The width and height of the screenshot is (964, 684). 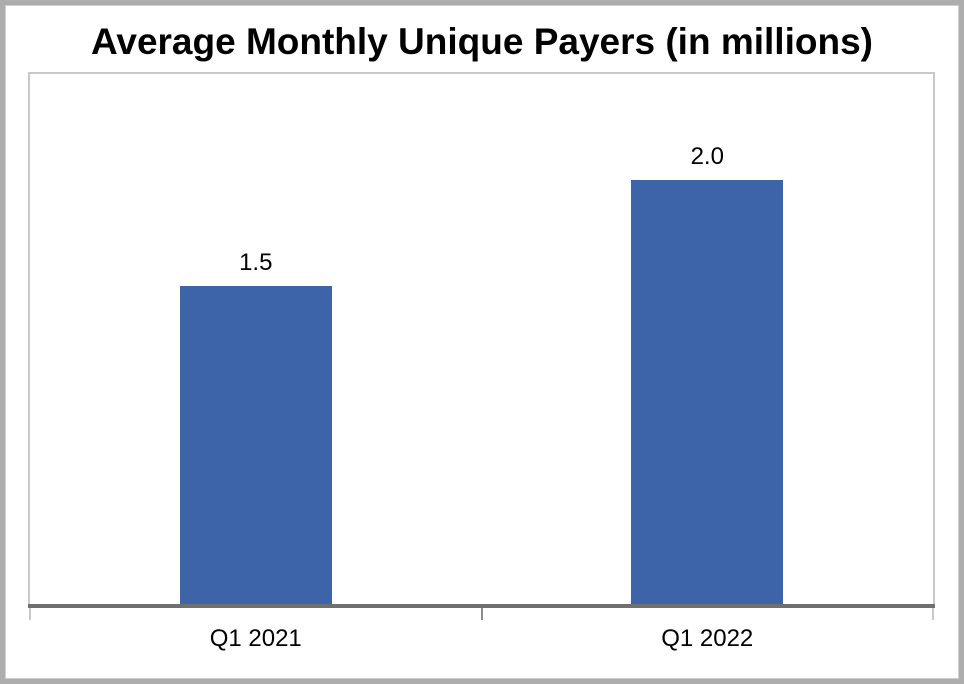 What do you see at coordinates (256, 262) in the screenshot?
I see `bar-value-label: 1.5` at bounding box center [256, 262].